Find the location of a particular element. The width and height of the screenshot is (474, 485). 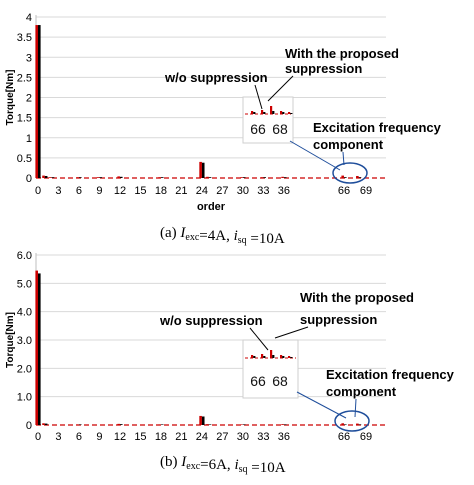

y-tick-label: 4.0 is located at coordinates (24, 313).